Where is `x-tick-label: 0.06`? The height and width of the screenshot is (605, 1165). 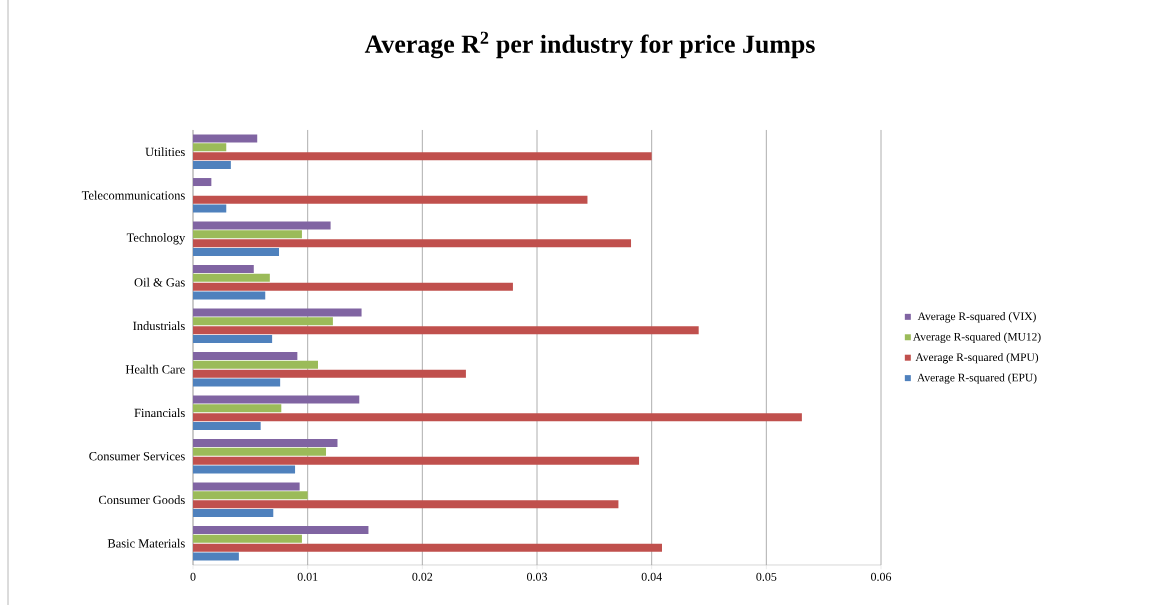 x-tick-label: 0.06 is located at coordinates (881, 576).